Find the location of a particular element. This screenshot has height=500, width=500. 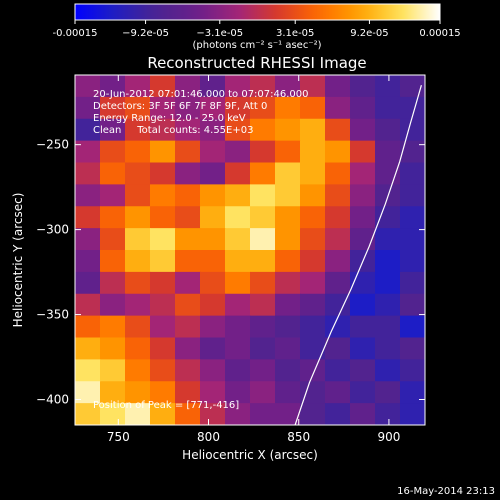

footer-date: 16-May-2014 23:13 is located at coordinates (446, 491).